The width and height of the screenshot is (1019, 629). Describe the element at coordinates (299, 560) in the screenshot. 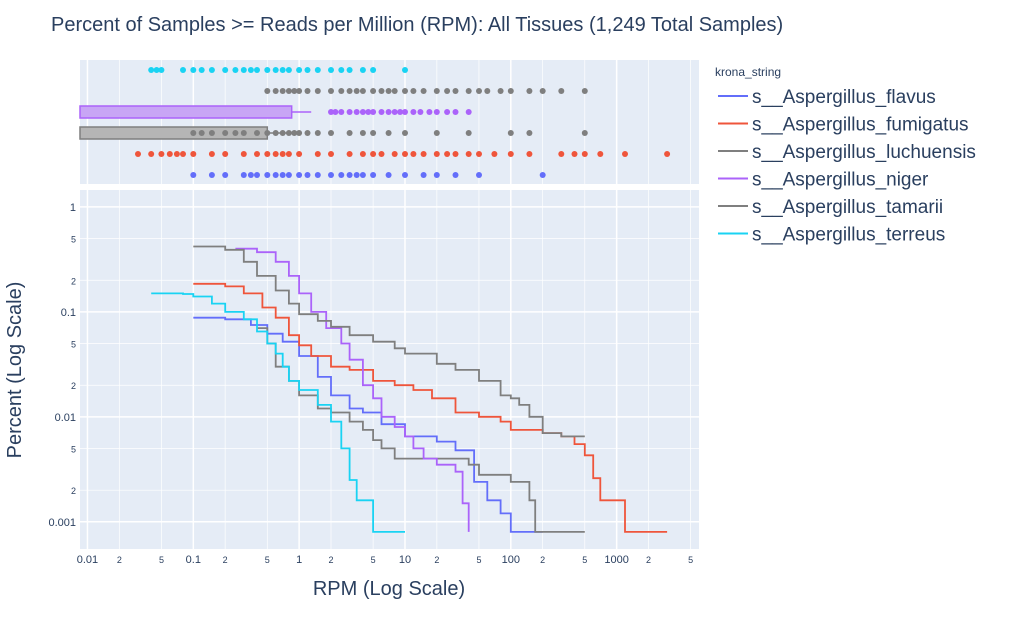

I see `x-tick-label: 1` at that location.